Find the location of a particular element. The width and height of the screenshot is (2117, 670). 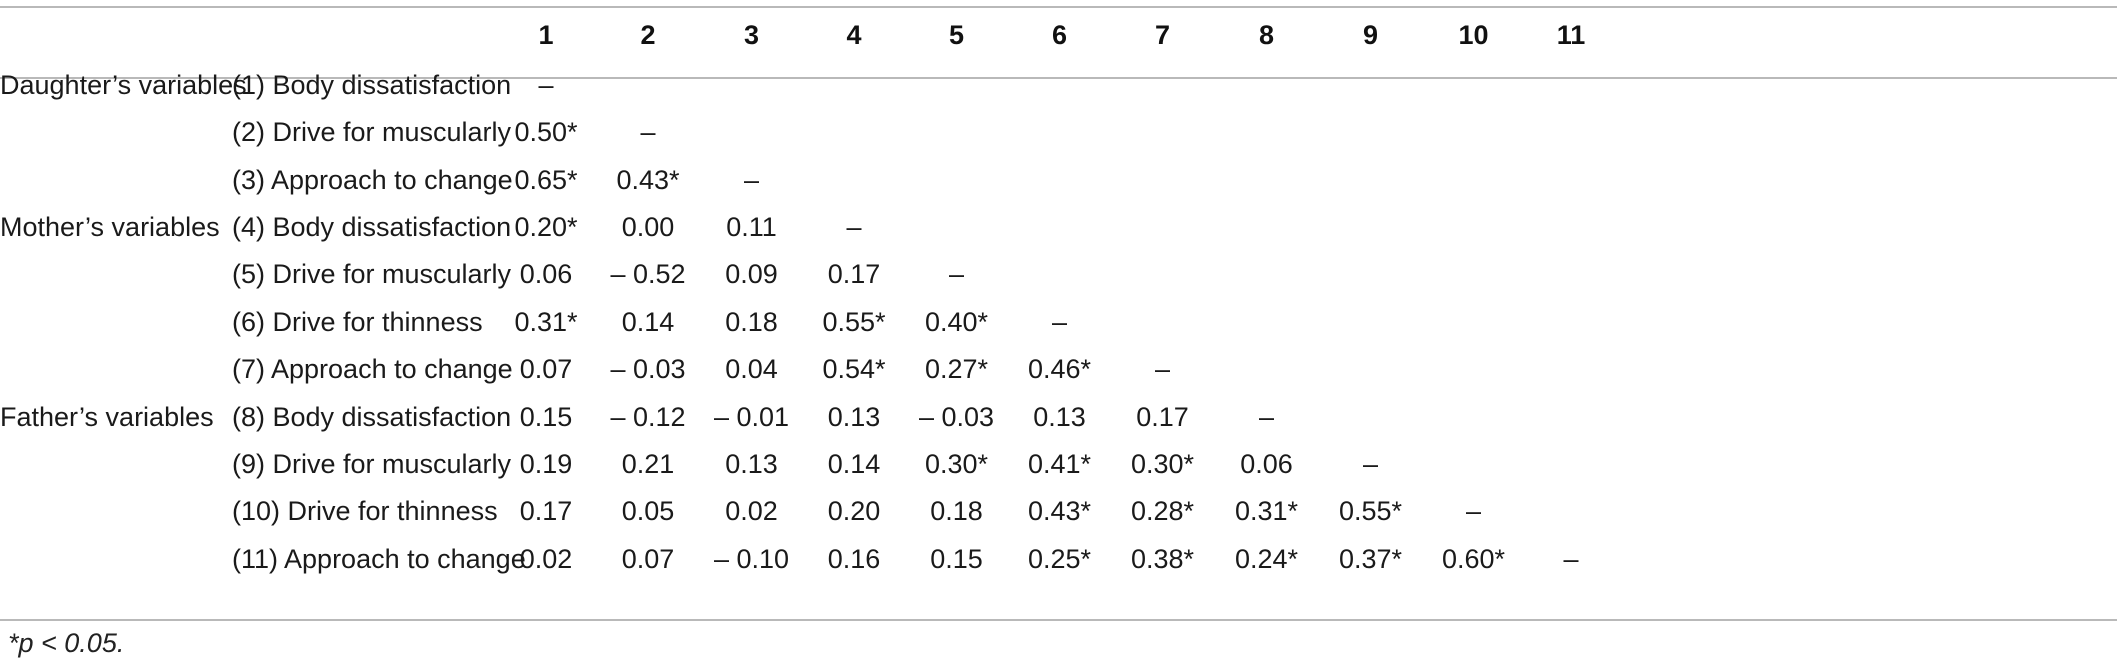

correlation-cell: 0.09 is located at coordinates (751, 274).